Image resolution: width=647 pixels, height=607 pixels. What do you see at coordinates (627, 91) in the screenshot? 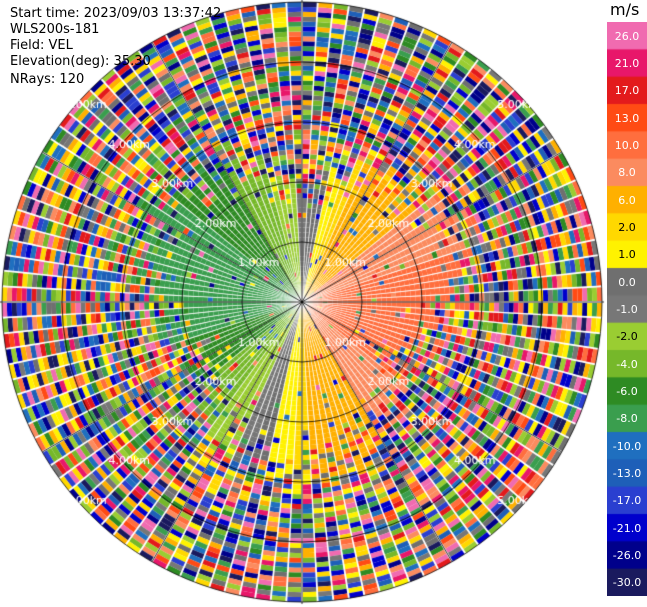
I see `colorbar-tick-label: 17.0` at bounding box center [627, 91].